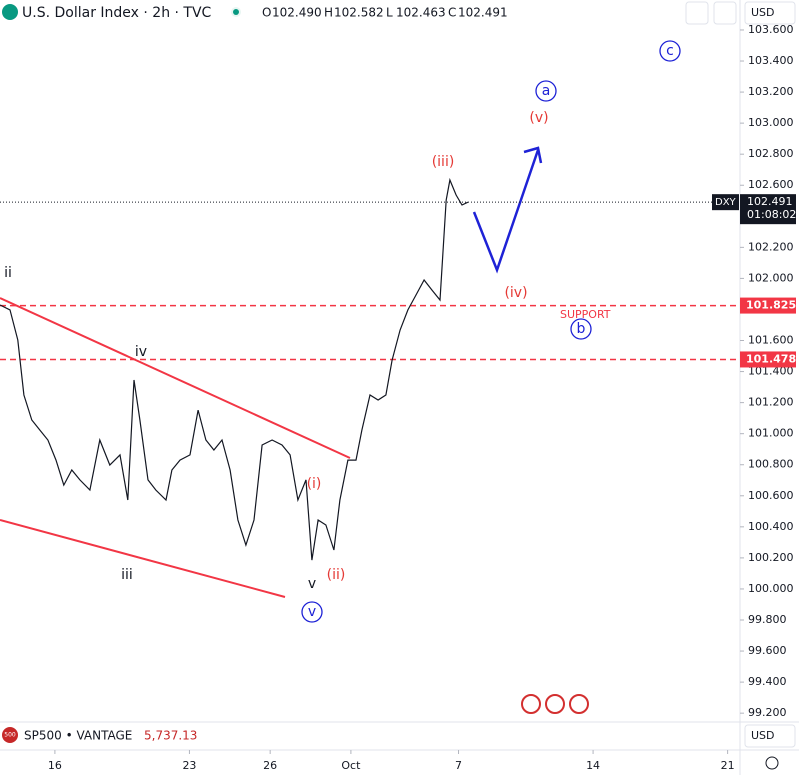  Describe the element at coordinates (336, 575) in the screenshot. I see `wave-label: (ii)` at that location.